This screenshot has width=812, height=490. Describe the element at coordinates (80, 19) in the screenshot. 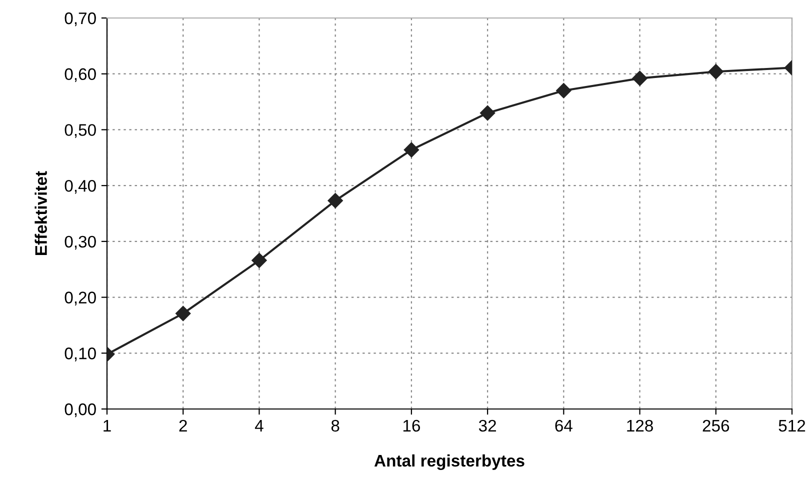

I see `y-tick-label: 0,70` at that location.